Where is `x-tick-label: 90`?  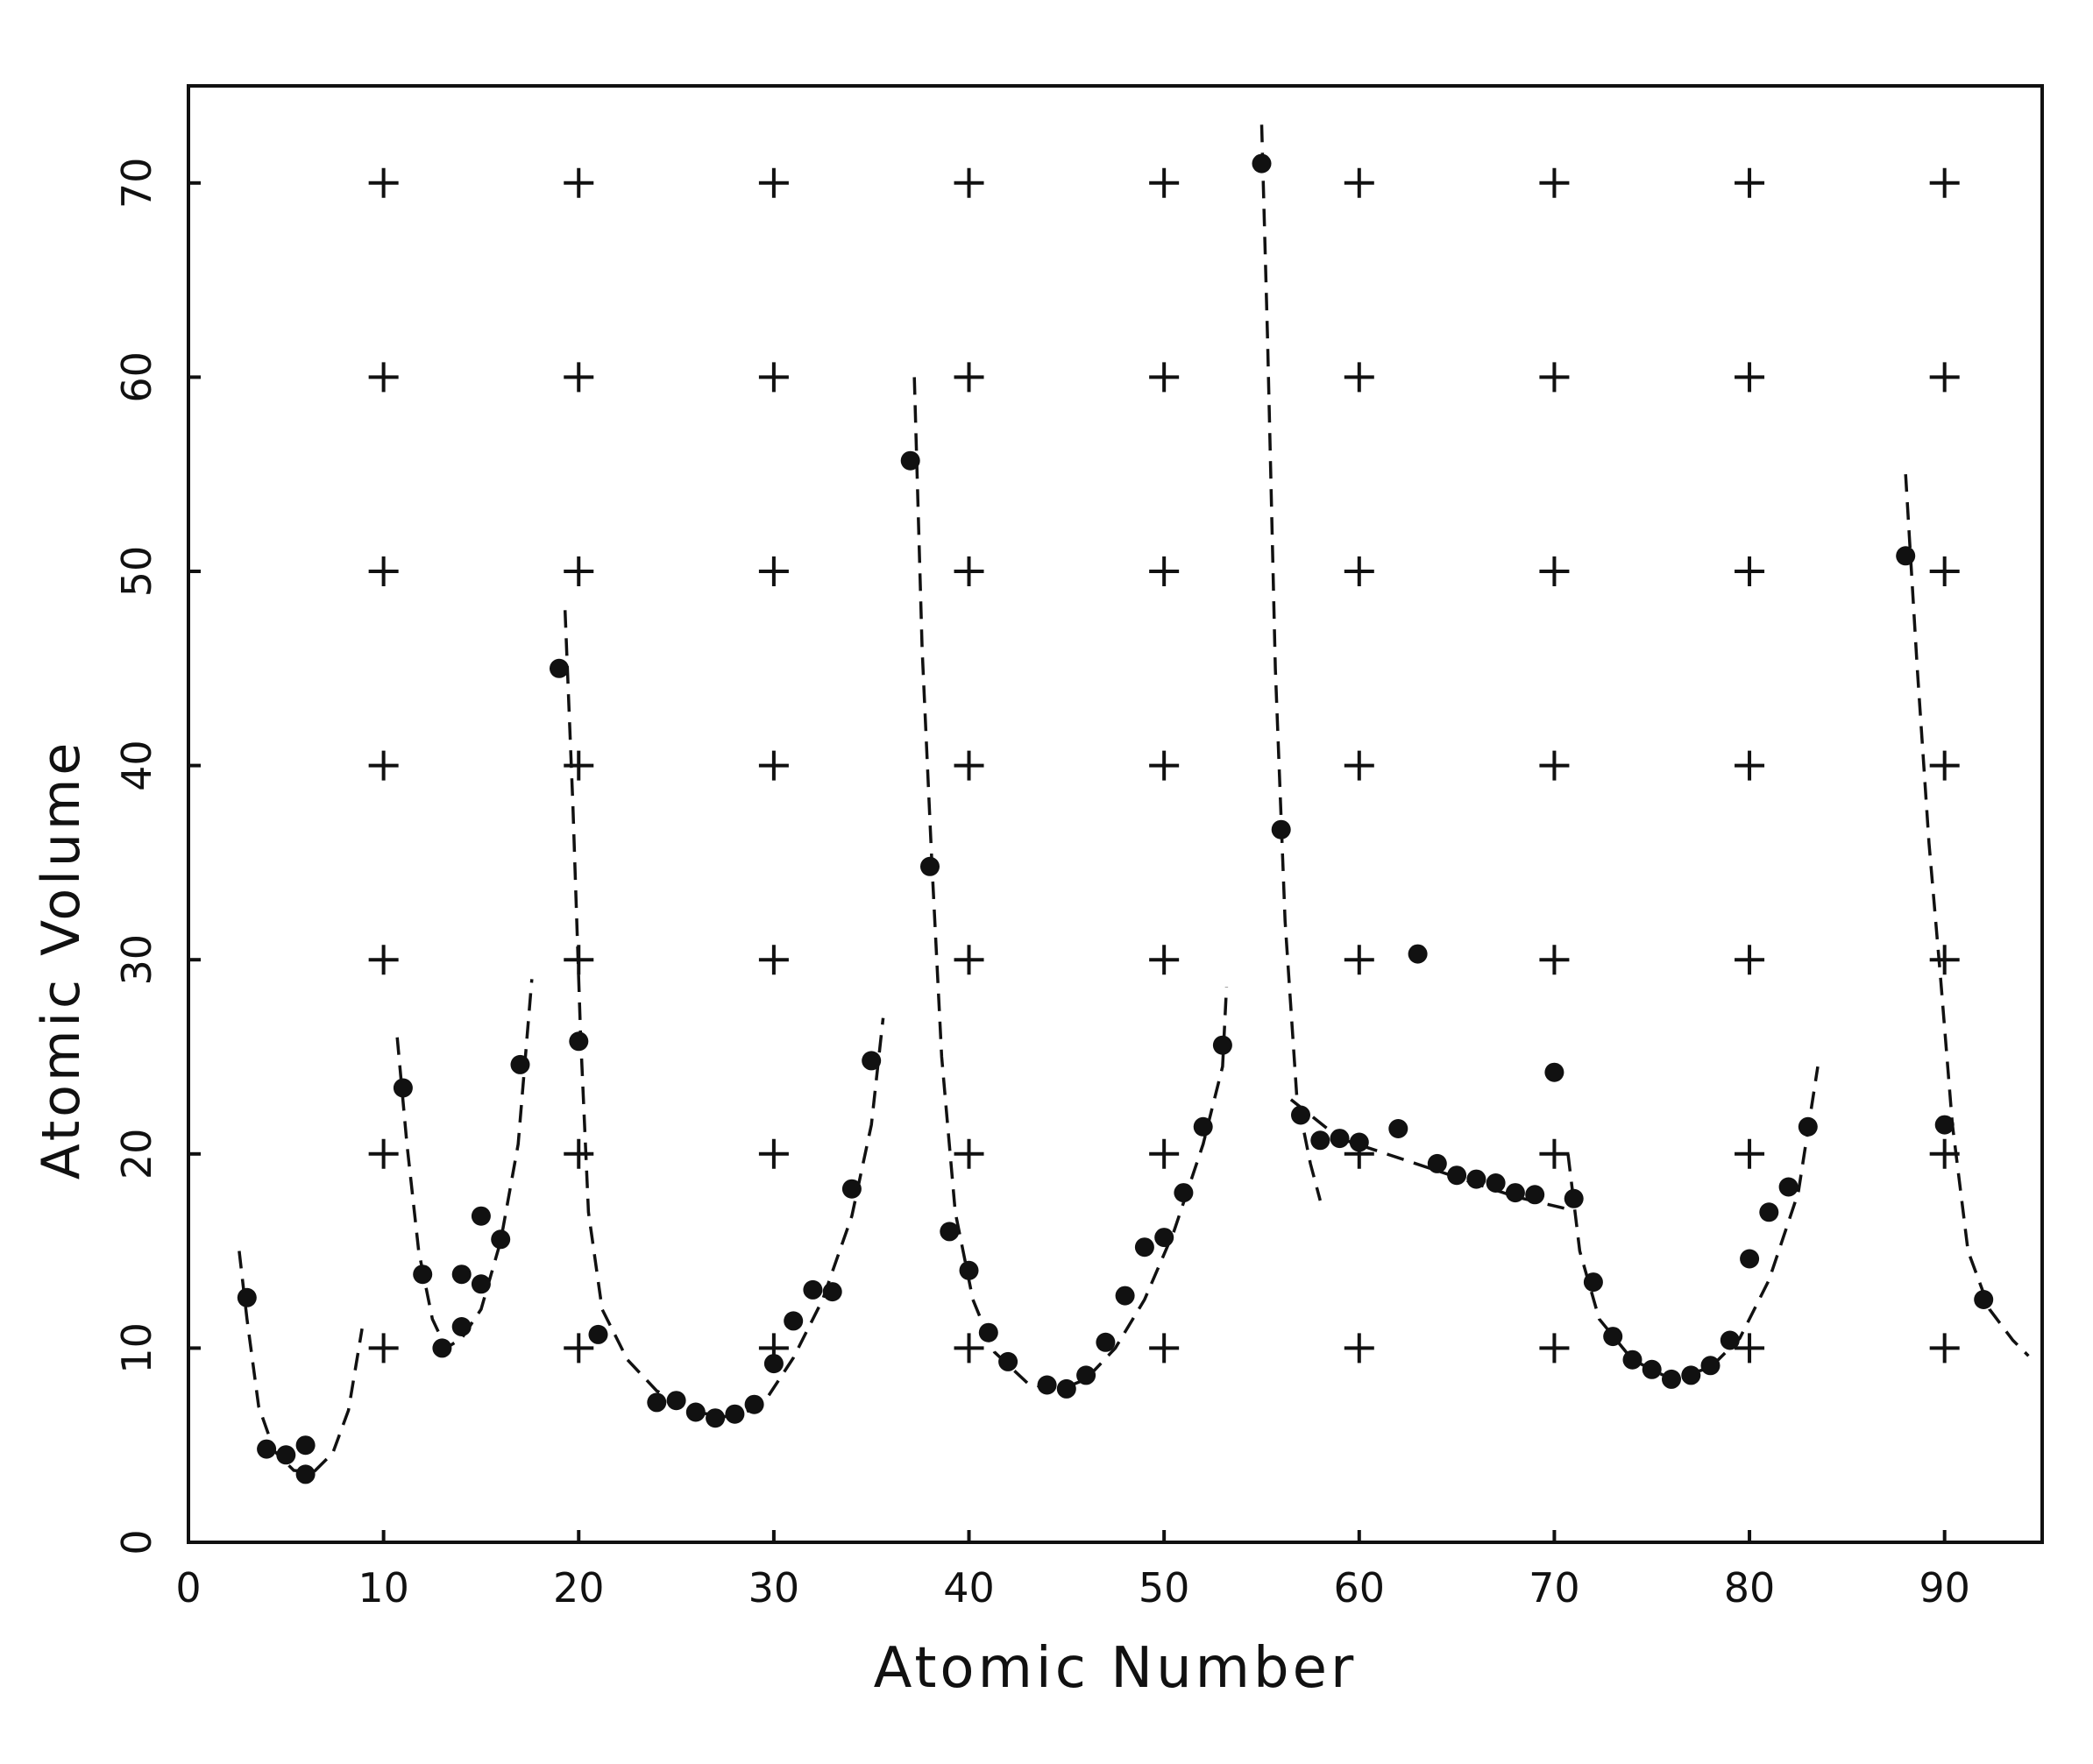
x-tick-label: 90 is located at coordinates (1944, 1588).